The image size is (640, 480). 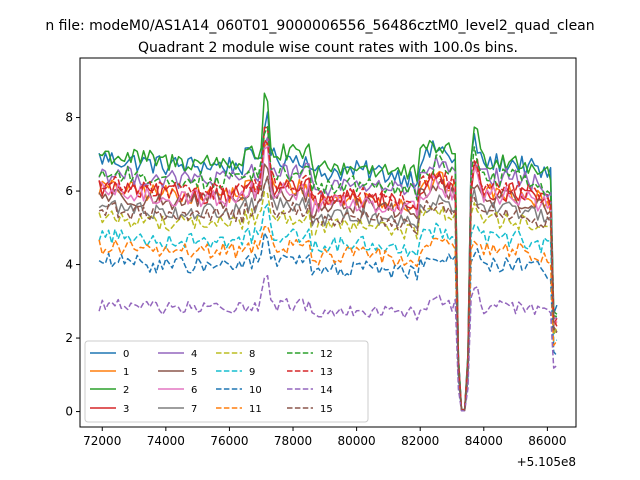 I want to click on legend-frame, so click(x=226, y=381).